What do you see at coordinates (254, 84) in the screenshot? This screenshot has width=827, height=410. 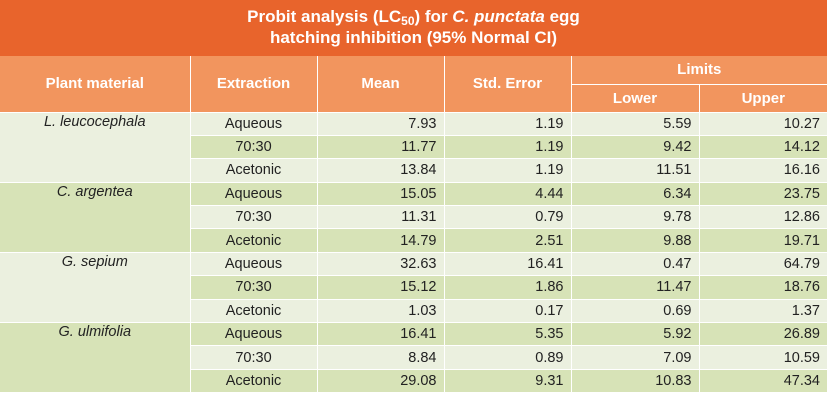 I see `header-extraction: Extraction` at bounding box center [254, 84].